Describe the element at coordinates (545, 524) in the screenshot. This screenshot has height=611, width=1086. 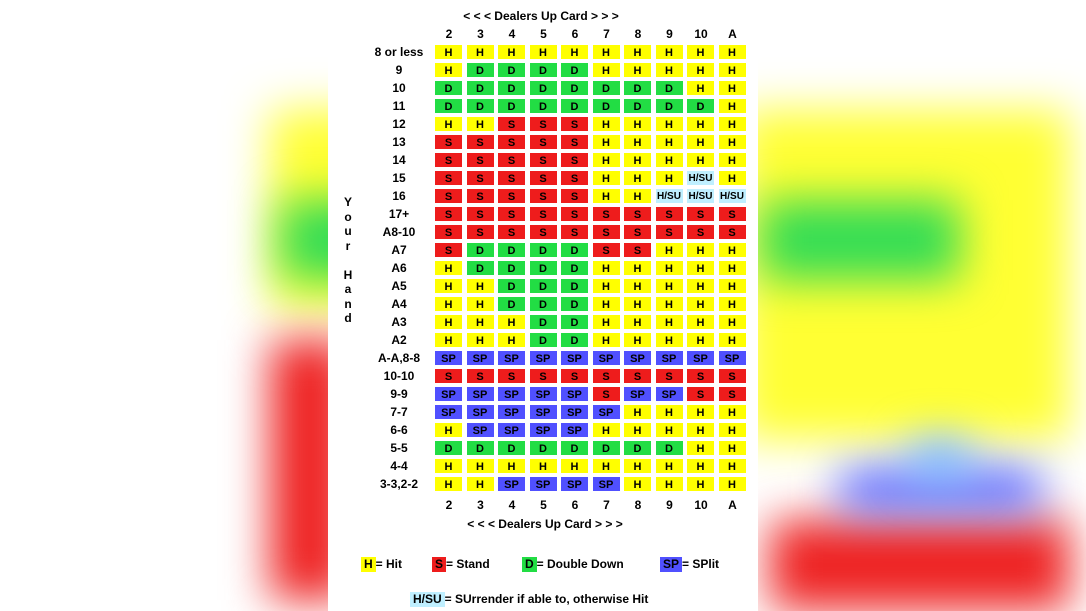
I see `header-bottom: < < < Dealers Up Card > > >` at that location.